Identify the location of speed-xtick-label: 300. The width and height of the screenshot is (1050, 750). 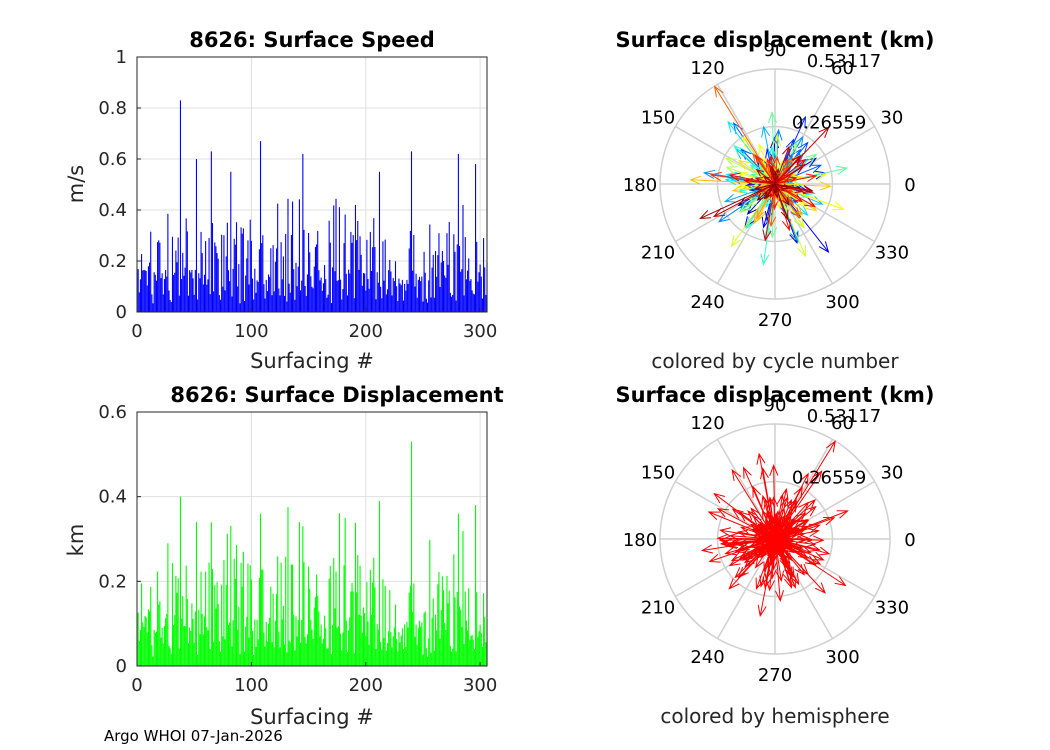
(480, 331).